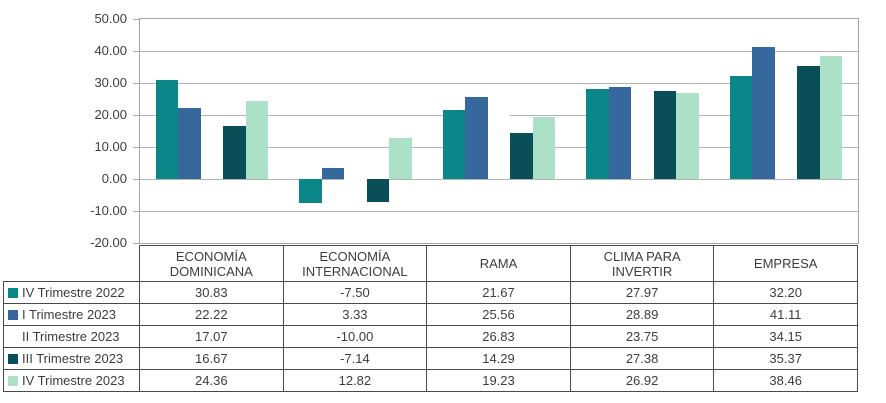 Image resolution: width=886 pixels, height=403 pixels. I want to click on value-cell: 32.20, so click(786, 293).